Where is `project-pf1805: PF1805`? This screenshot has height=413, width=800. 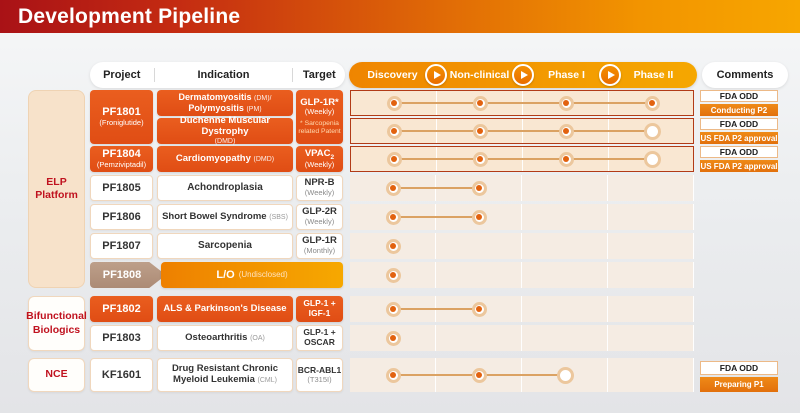 project-pf1805: PF1805 is located at coordinates (121, 188).